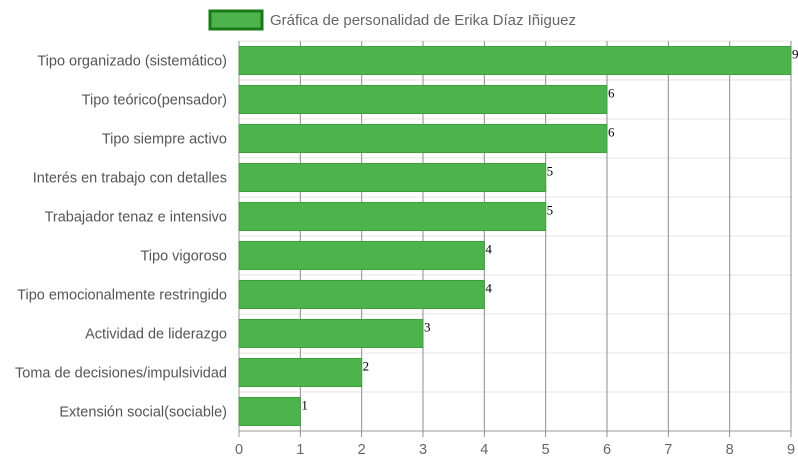 The width and height of the screenshot is (798, 465). What do you see at coordinates (515, 450) in the screenshot?
I see `x-axis: 0 1 2 3 4 5 6 7 8 9` at bounding box center [515, 450].